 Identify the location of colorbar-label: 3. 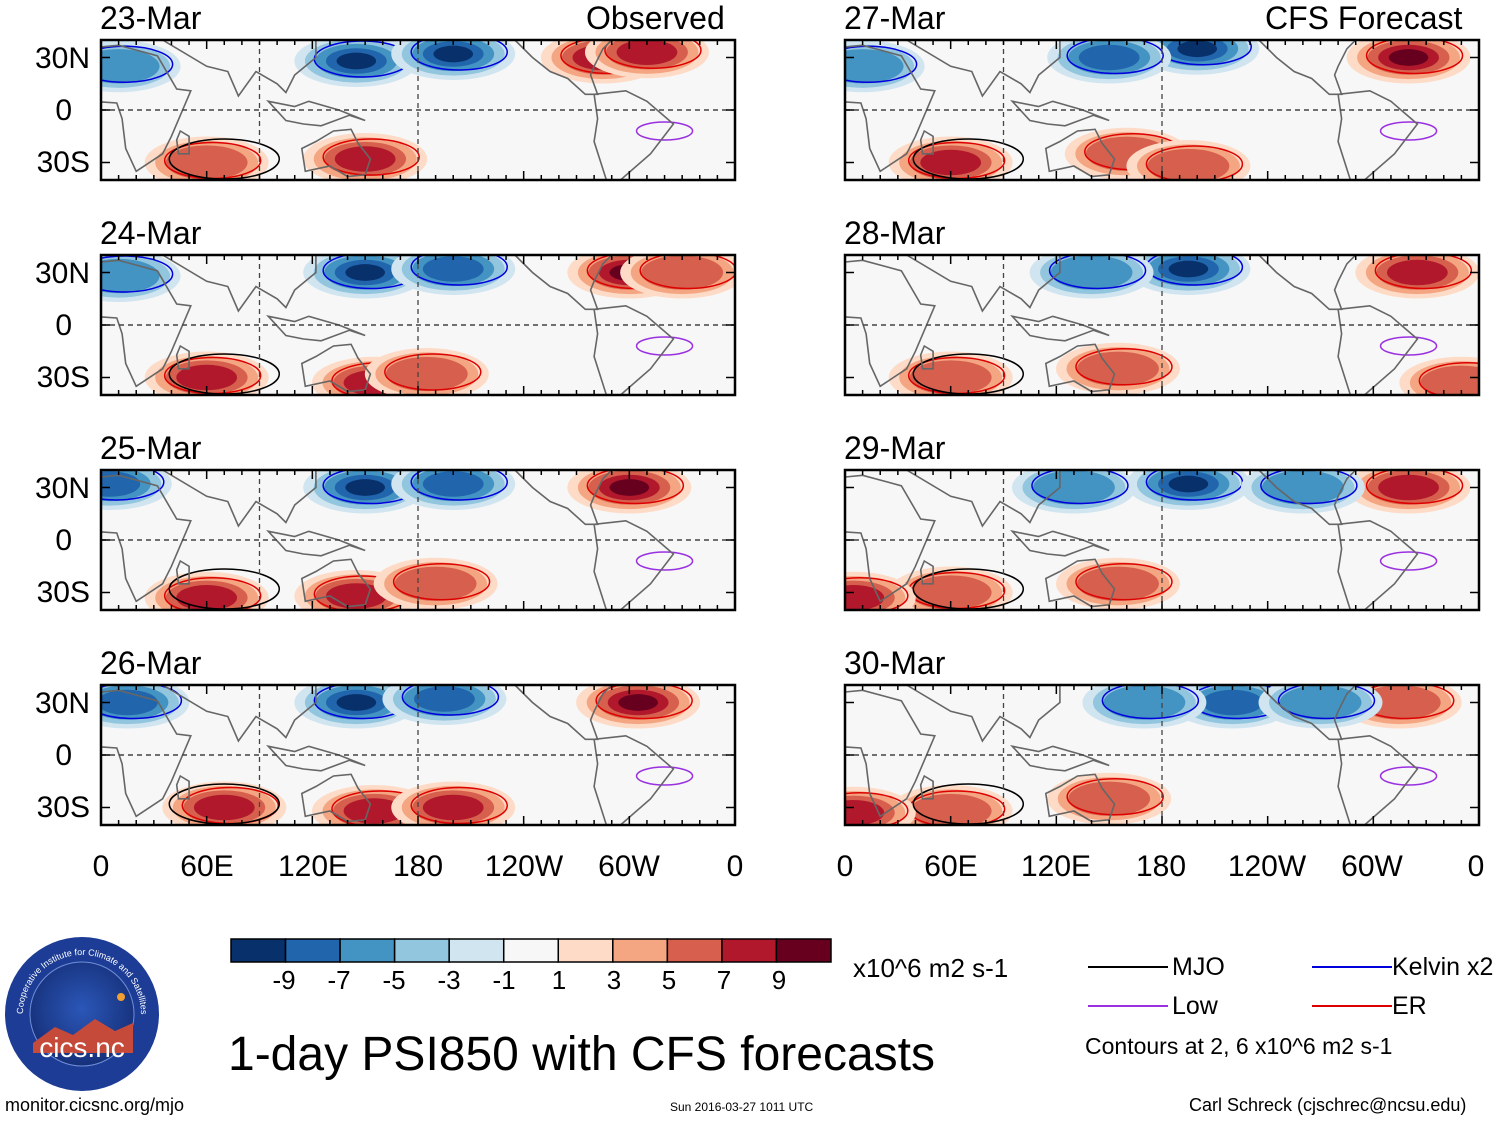
(614, 980).